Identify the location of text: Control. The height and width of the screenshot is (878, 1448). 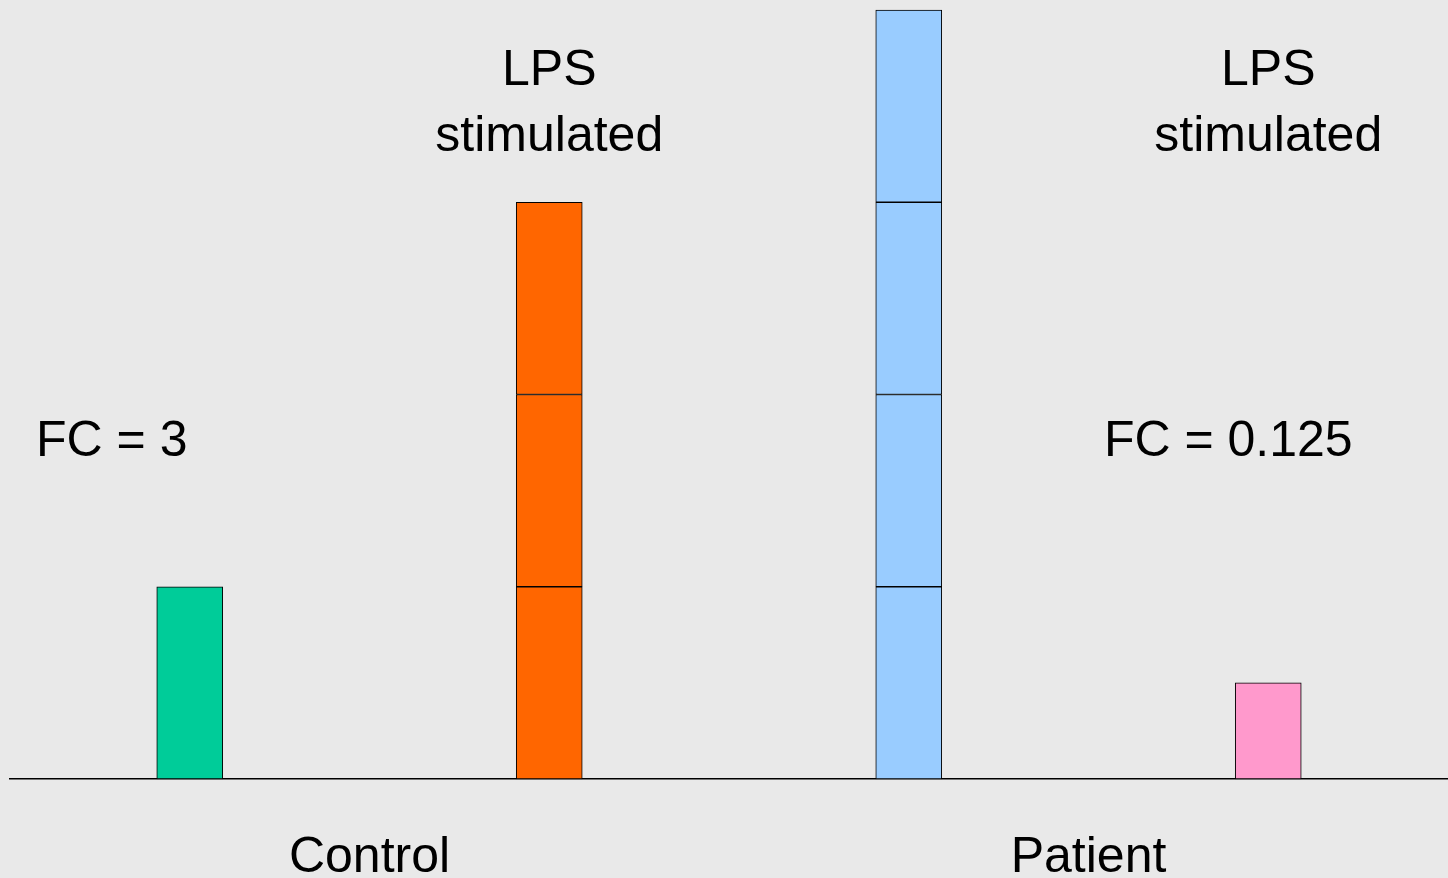
(369, 852).